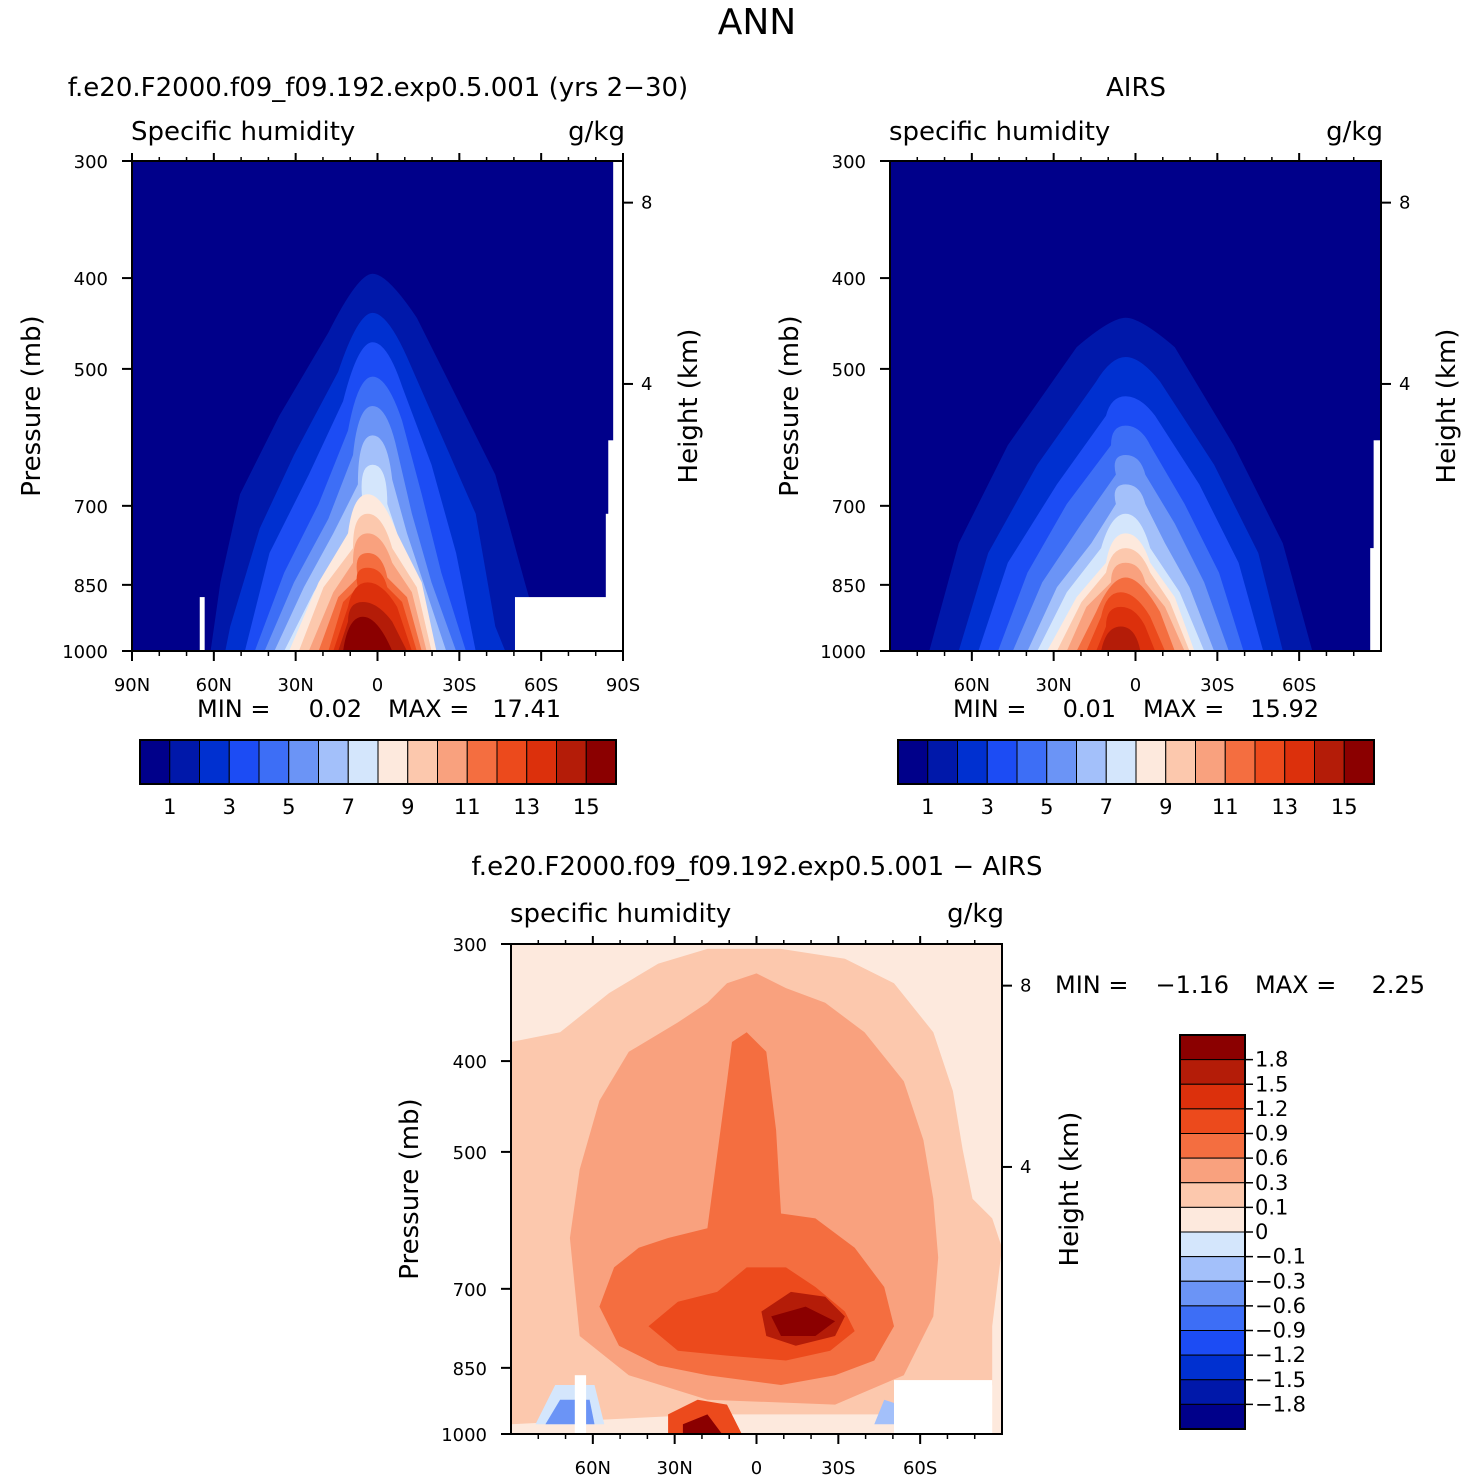 This screenshot has height=1480, width=1469. I want to click on colorbar-label: 0.3, so click(1271, 1183).